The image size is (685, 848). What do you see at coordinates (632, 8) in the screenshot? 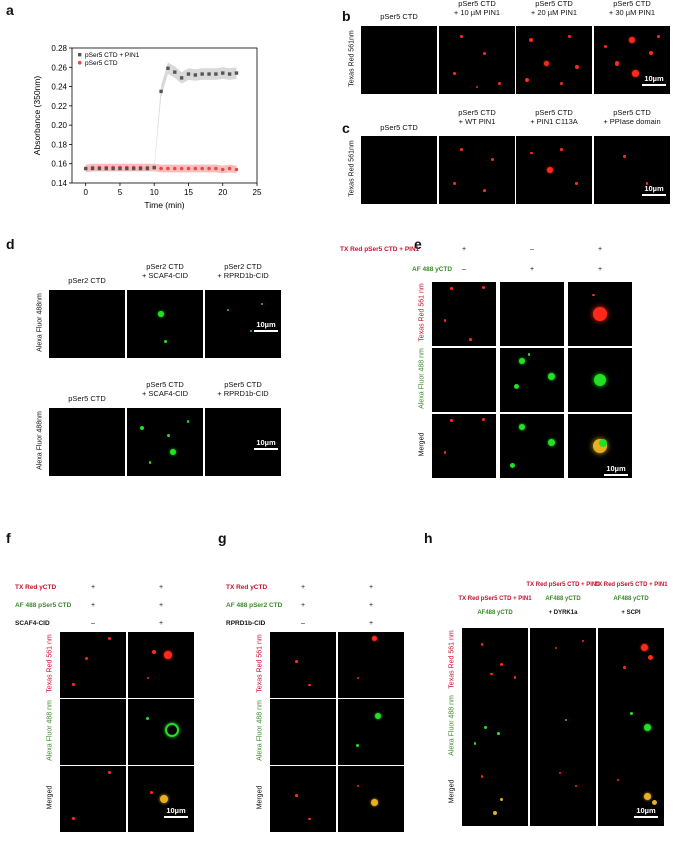
I see `column-header: pSer5 CTD + 30 µM PIN1` at bounding box center [632, 8].